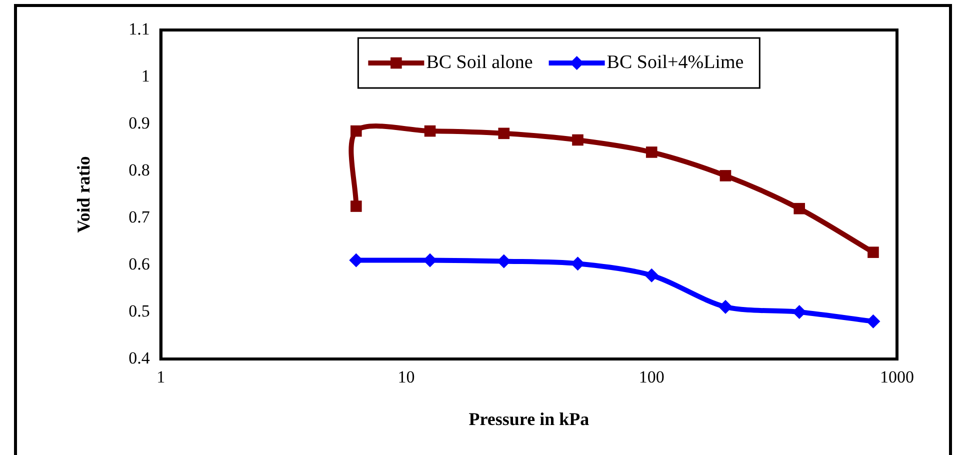 The width and height of the screenshot is (957, 455). I want to click on y-tick-label: 0.8, so click(139, 170).